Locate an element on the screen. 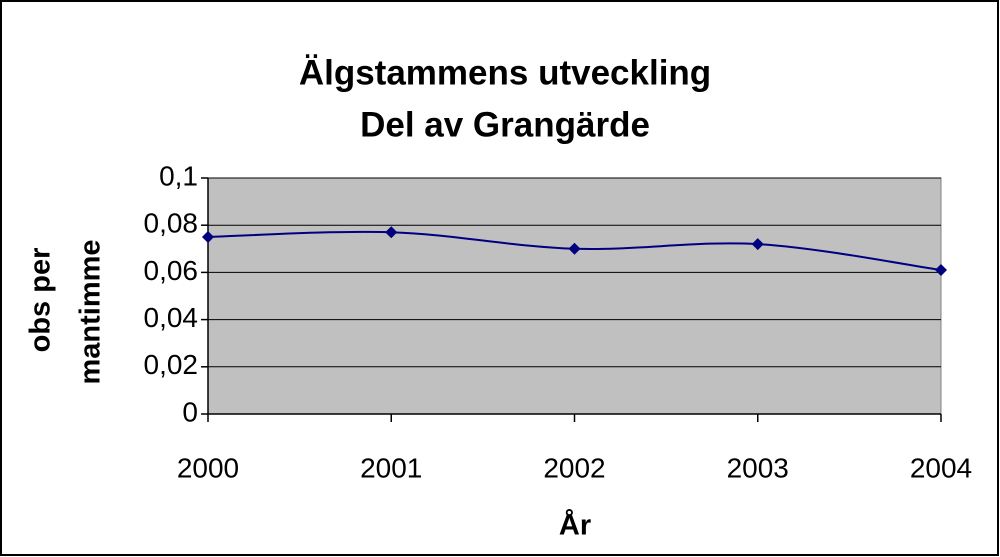 The height and width of the screenshot is (557, 1000). y-tick-label: 0,06 is located at coordinates (171, 270).